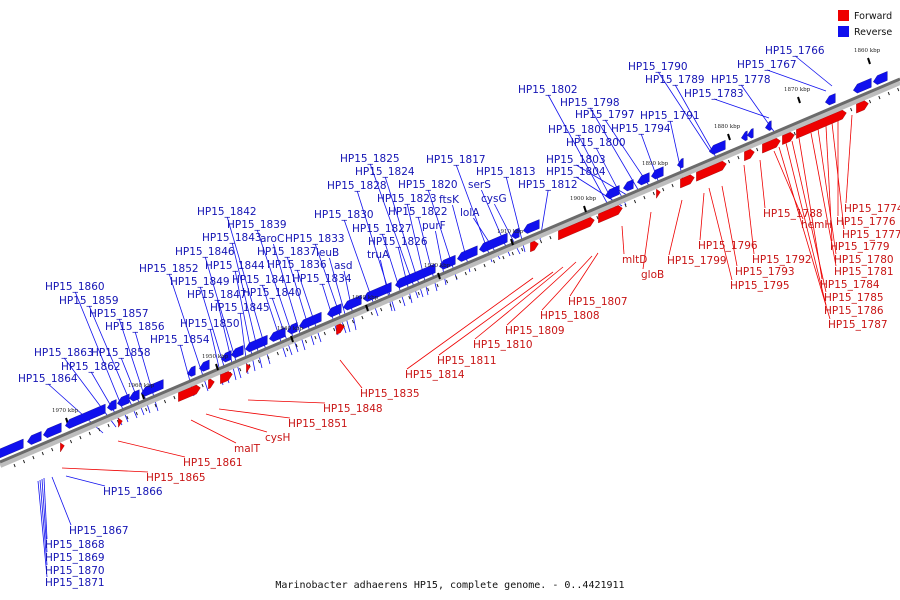 The width and height of the screenshot is (900, 600). I want to click on forward-leader-hemh, so click(788, 185).